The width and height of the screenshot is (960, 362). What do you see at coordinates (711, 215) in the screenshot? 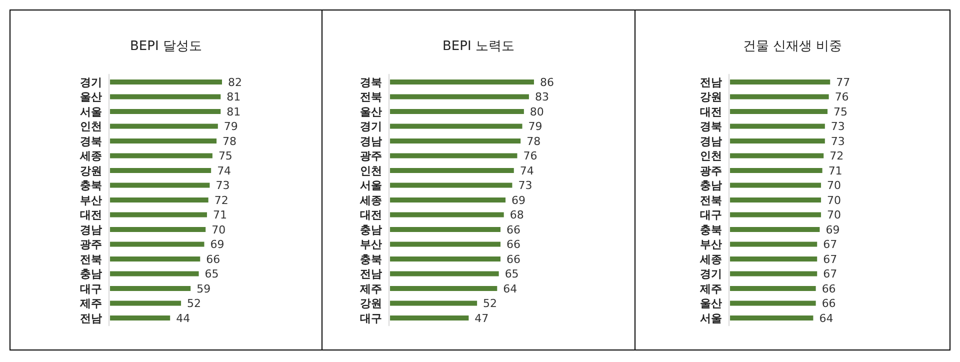
I see `y-tick-label: 대구` at bounding box center [711, 215].